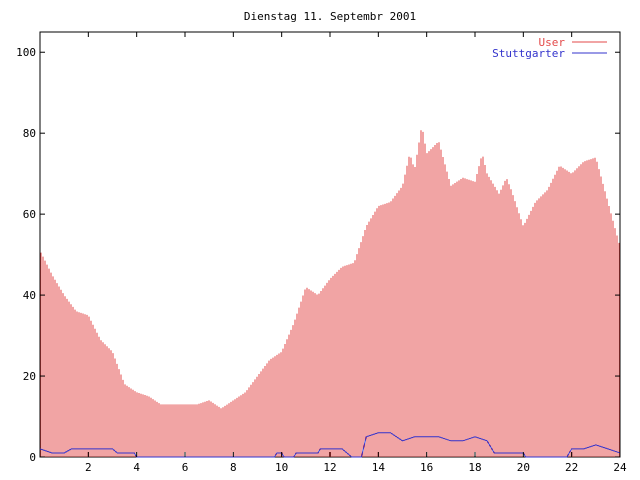 The width and height of the screenshot is (640, 480). I want to click on y-tick-label: 0, so click(32, 457).